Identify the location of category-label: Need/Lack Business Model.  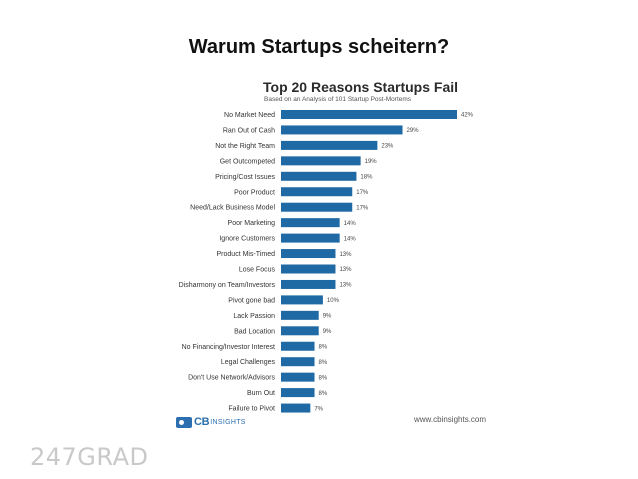
(232, 208).